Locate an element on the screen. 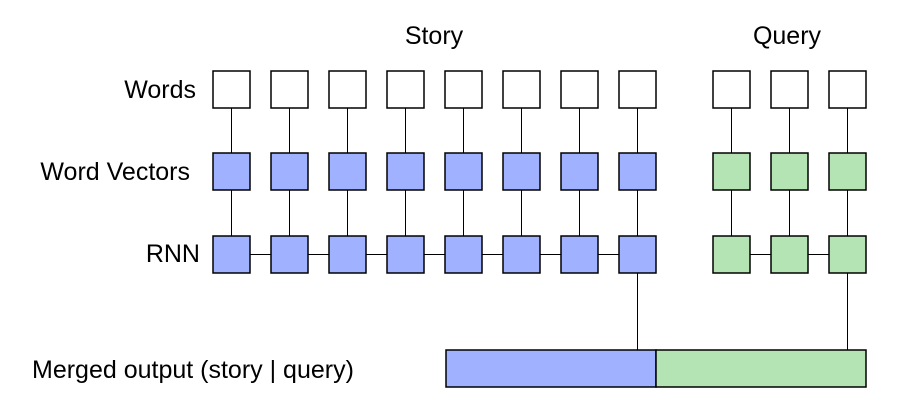  query-header: Query is located at coordinates (787, 36).